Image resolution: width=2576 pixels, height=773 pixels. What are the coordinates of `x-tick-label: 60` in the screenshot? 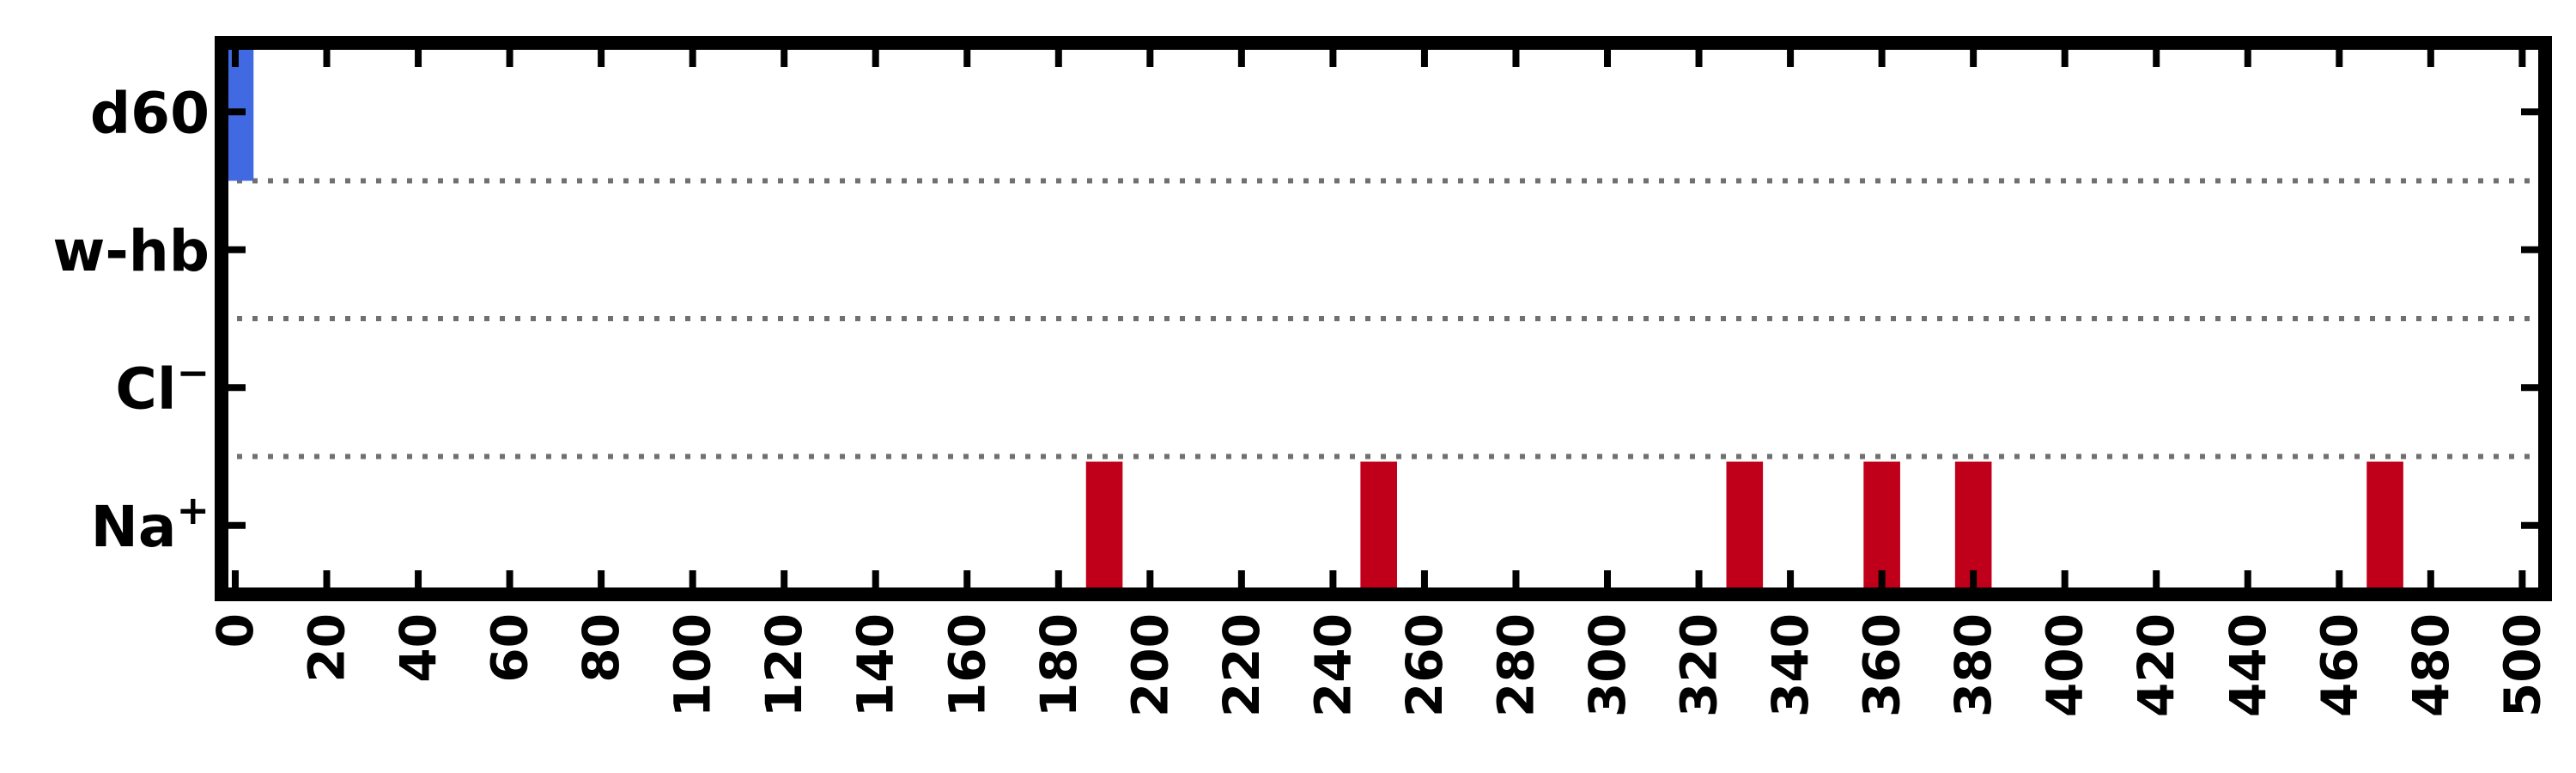 It's located at (510, 648).